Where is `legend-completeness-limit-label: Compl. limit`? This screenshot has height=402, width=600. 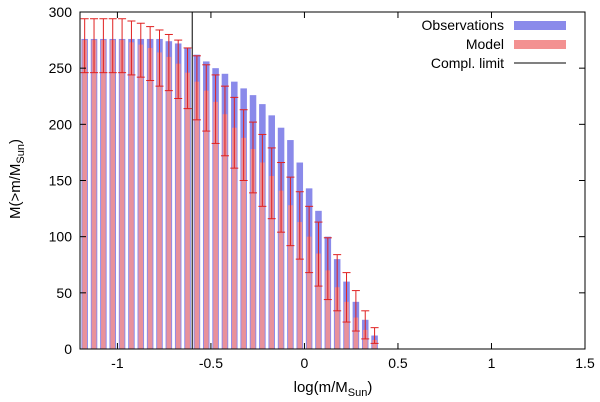
legend-completeness-limit-label: Compl. limit is located at coordinates (467, 63).